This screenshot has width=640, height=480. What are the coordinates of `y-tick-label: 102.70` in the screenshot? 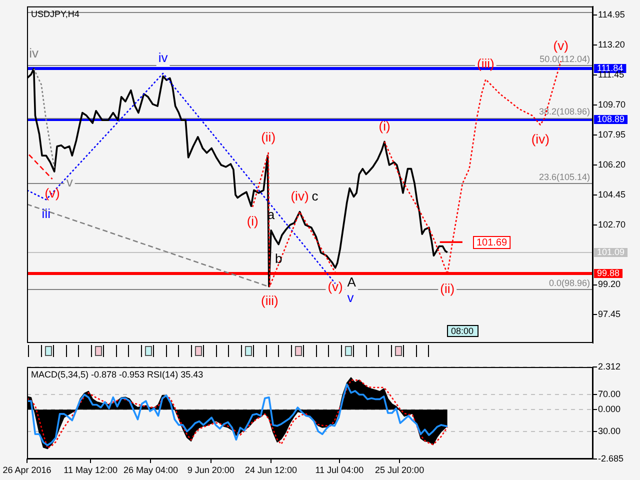 It's located at (612, 224).